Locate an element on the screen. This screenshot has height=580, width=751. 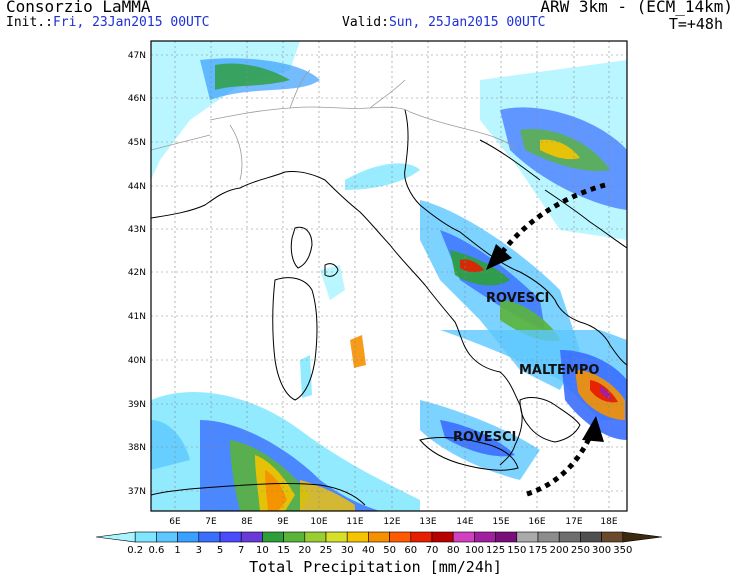
colorbar-tick-label: 200 is located at coordinates (559, 550).